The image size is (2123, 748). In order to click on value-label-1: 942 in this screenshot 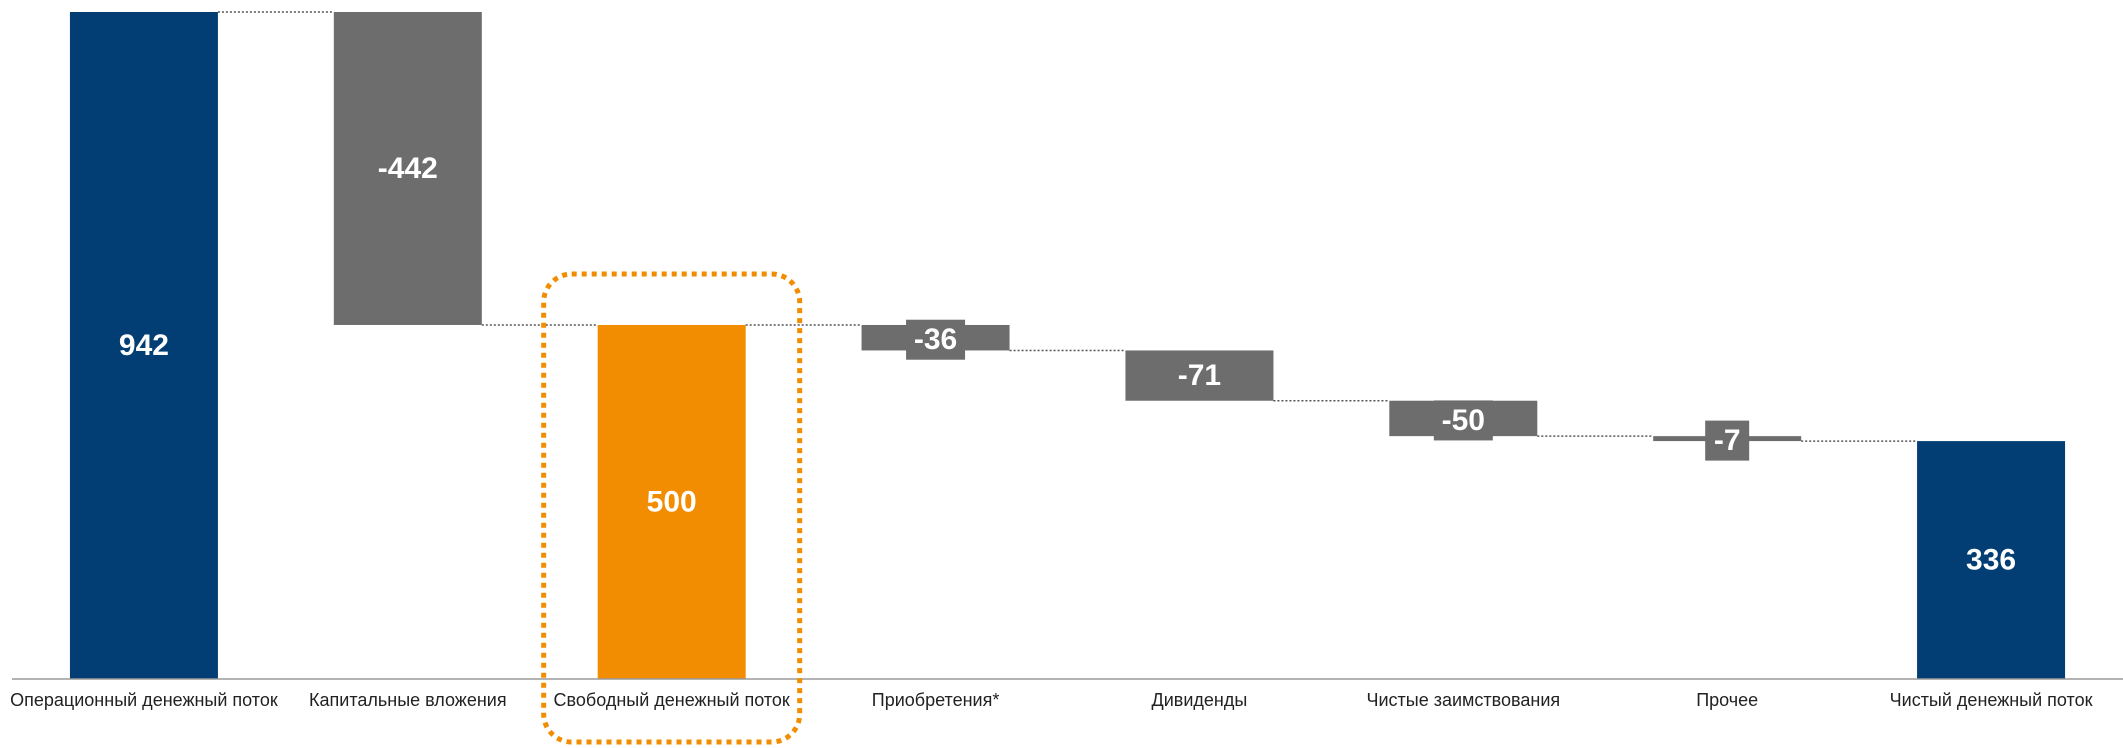, I will do `click(144, 345)`.